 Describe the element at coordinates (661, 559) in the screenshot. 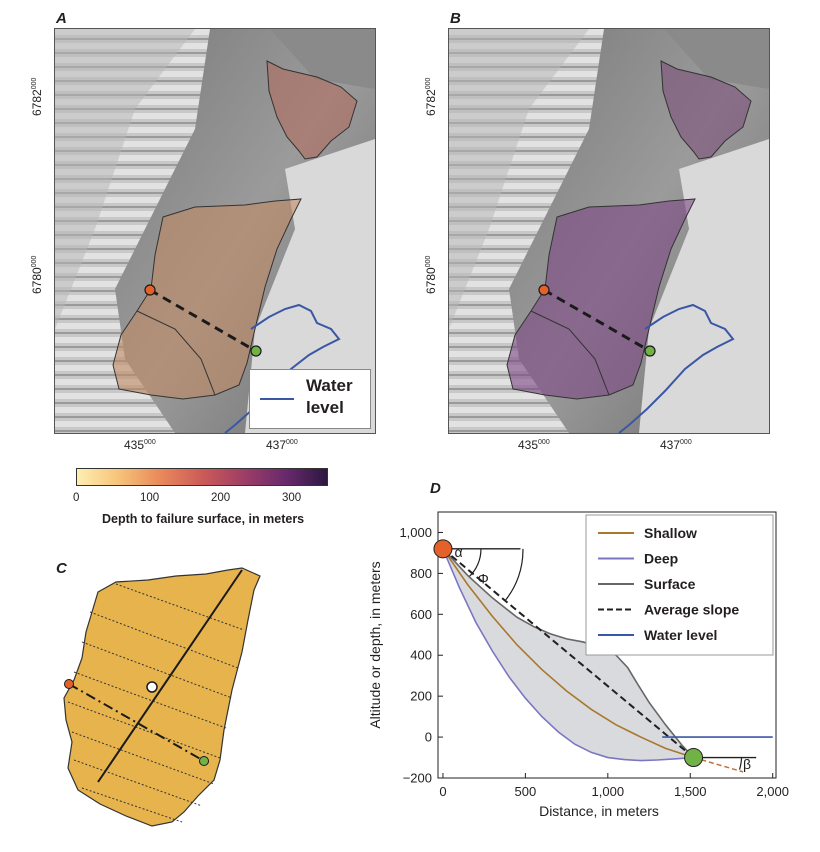

I see `chart-d-legend-label: Deep` at that location.